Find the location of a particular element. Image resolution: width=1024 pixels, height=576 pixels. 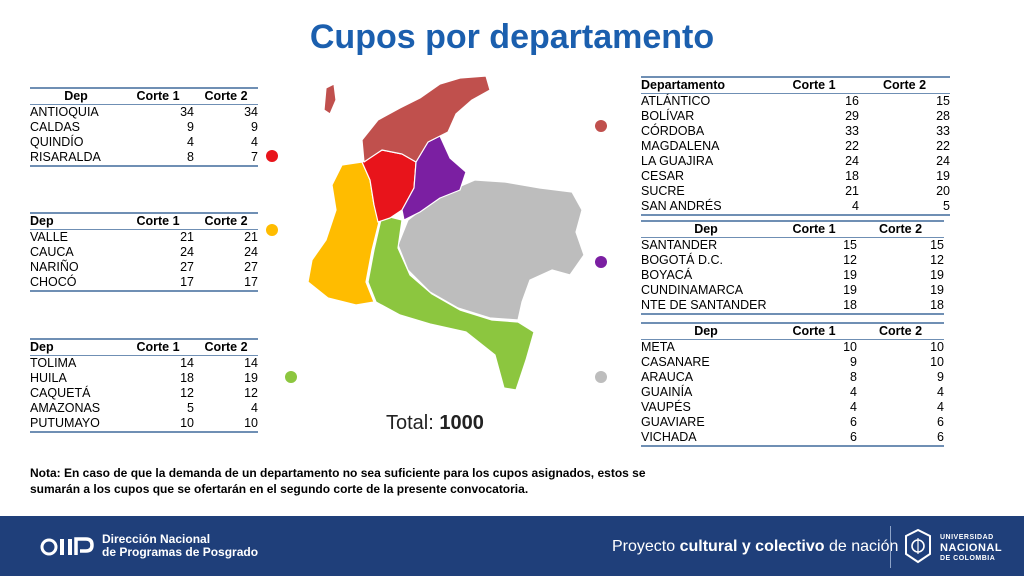

table-row: CALDAS 9 9 is located at coordinates (144, 127).